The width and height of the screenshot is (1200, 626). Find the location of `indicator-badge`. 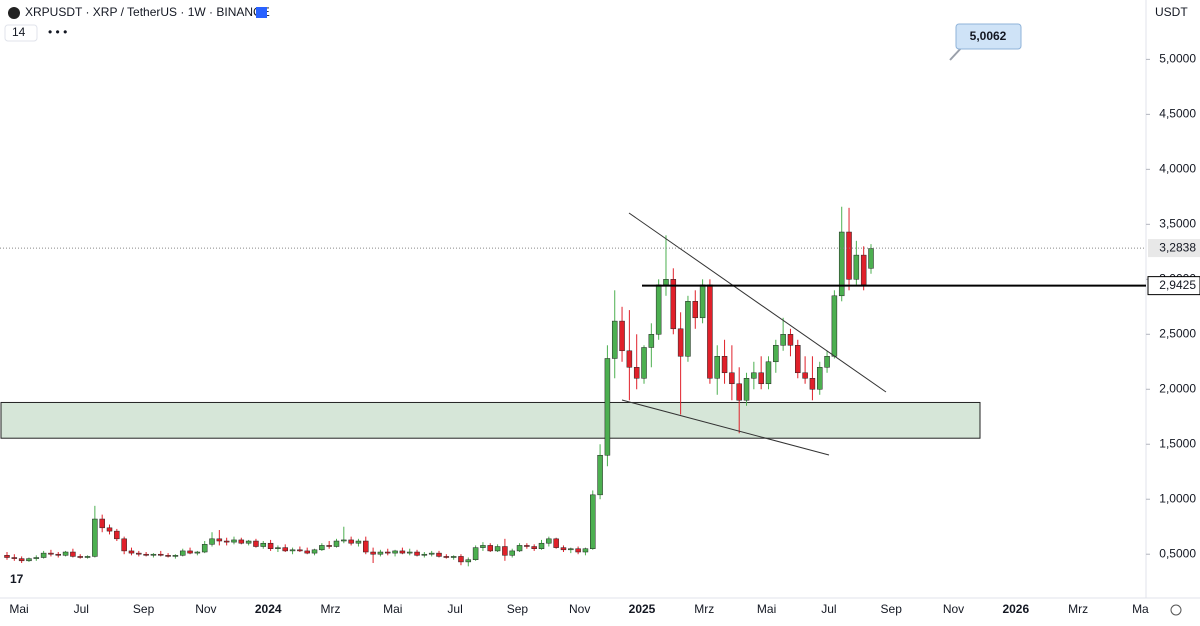

indicator-badge is located at coordinates (21, 33).